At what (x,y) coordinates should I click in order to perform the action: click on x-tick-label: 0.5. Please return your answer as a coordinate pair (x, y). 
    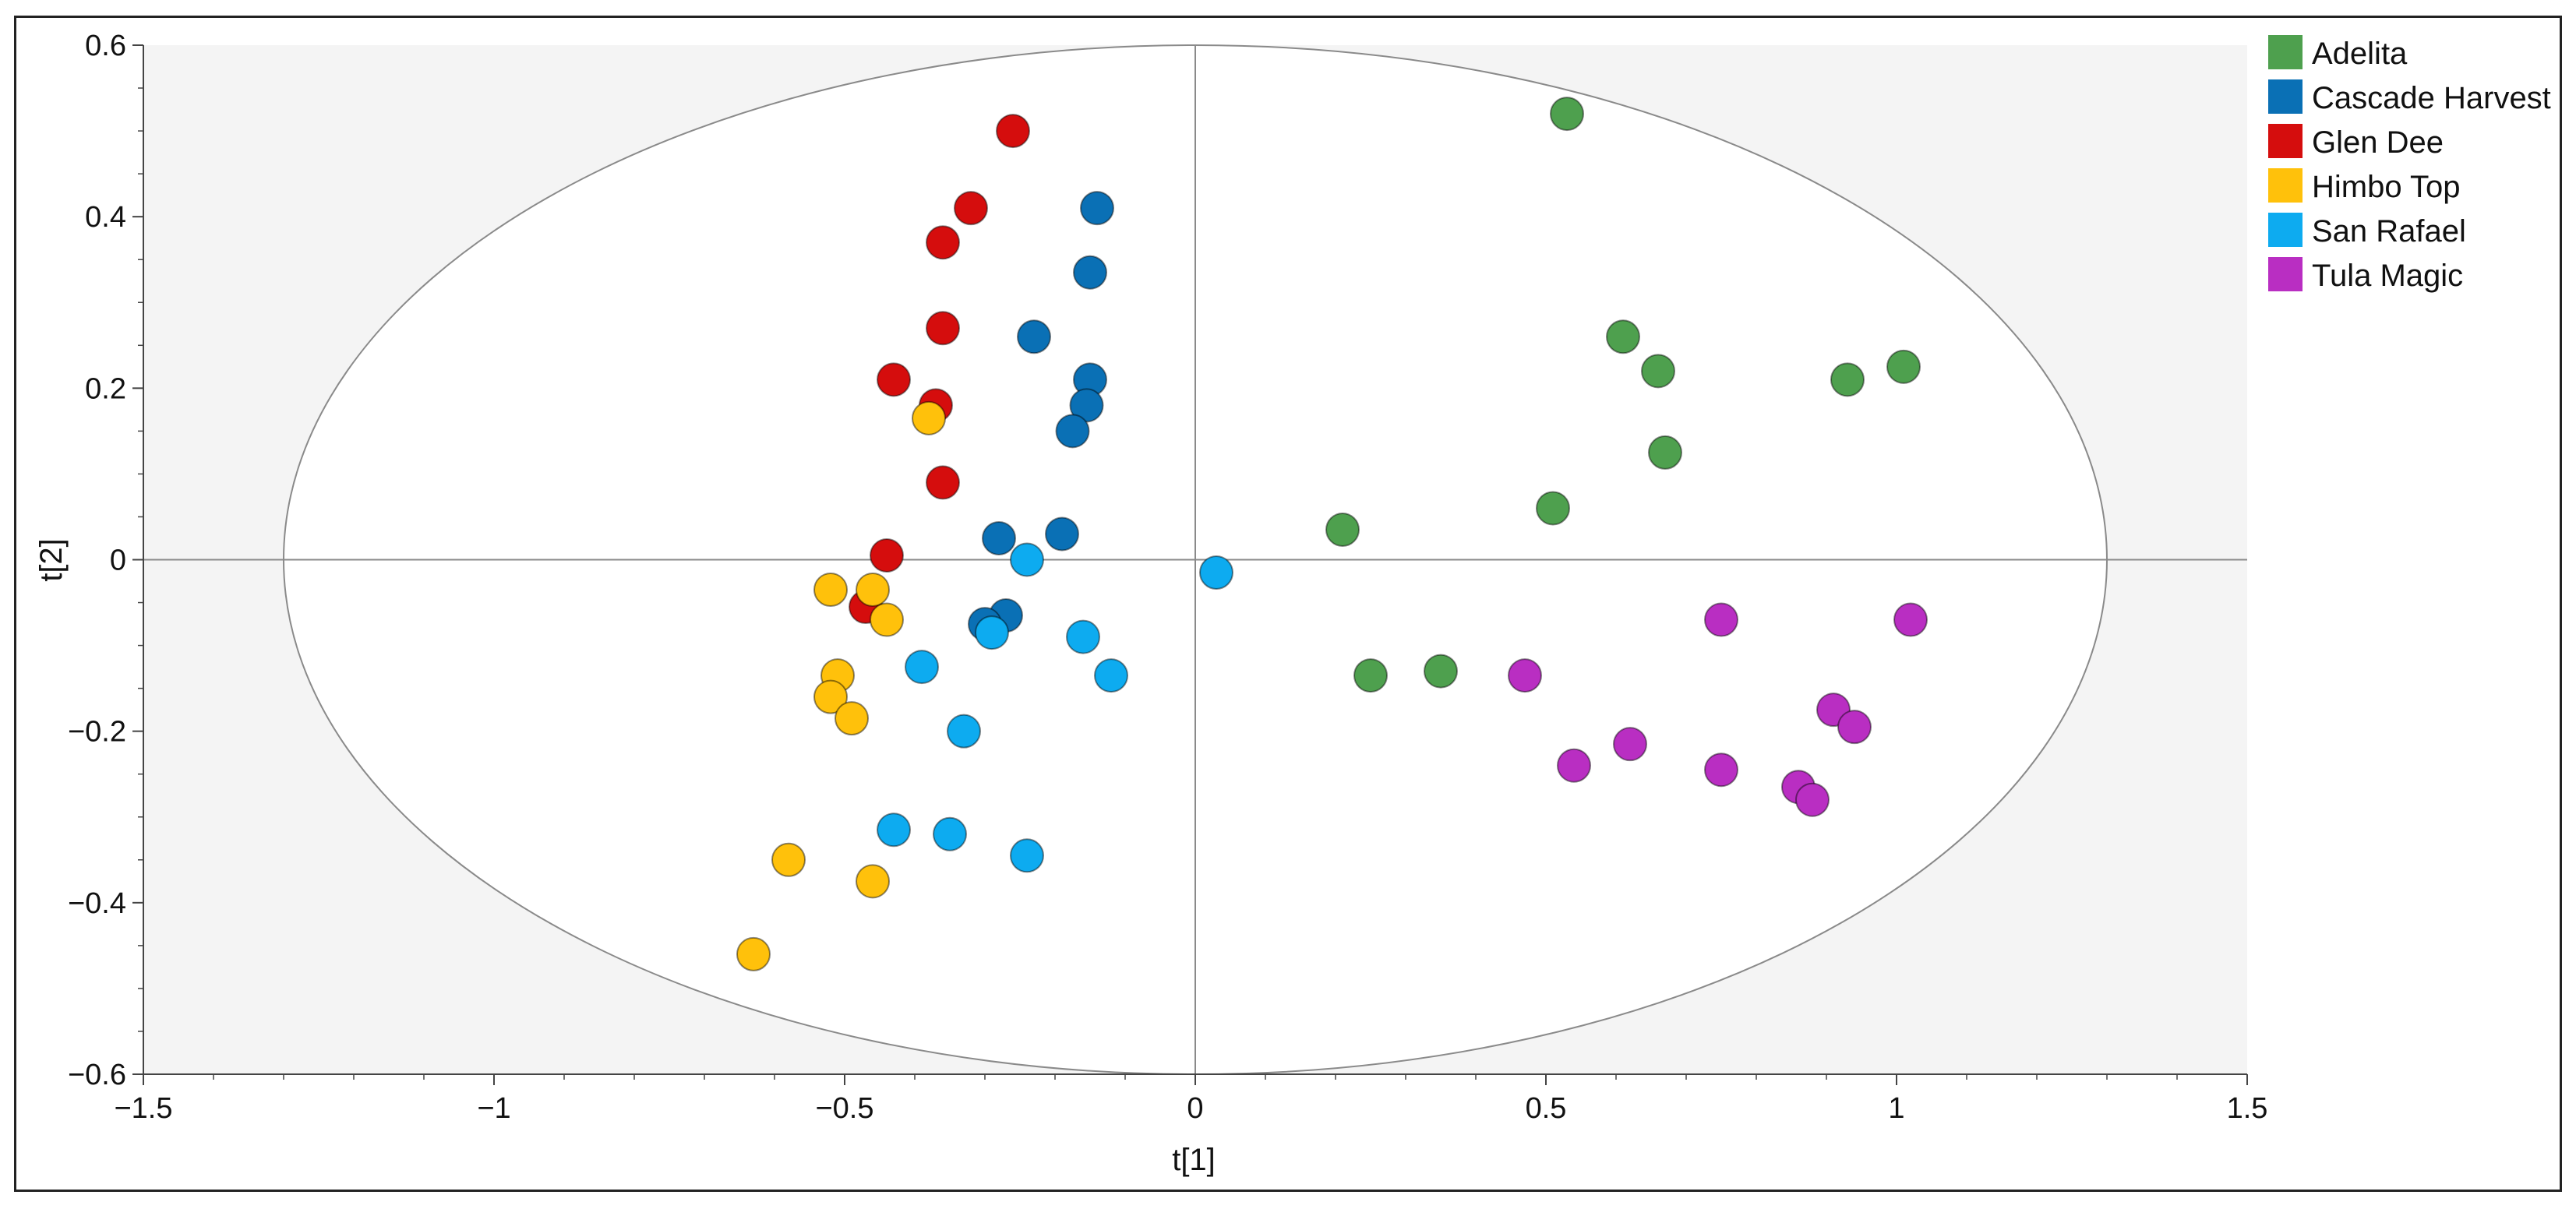
    Looking at the image, I should click on (1546, 1108).